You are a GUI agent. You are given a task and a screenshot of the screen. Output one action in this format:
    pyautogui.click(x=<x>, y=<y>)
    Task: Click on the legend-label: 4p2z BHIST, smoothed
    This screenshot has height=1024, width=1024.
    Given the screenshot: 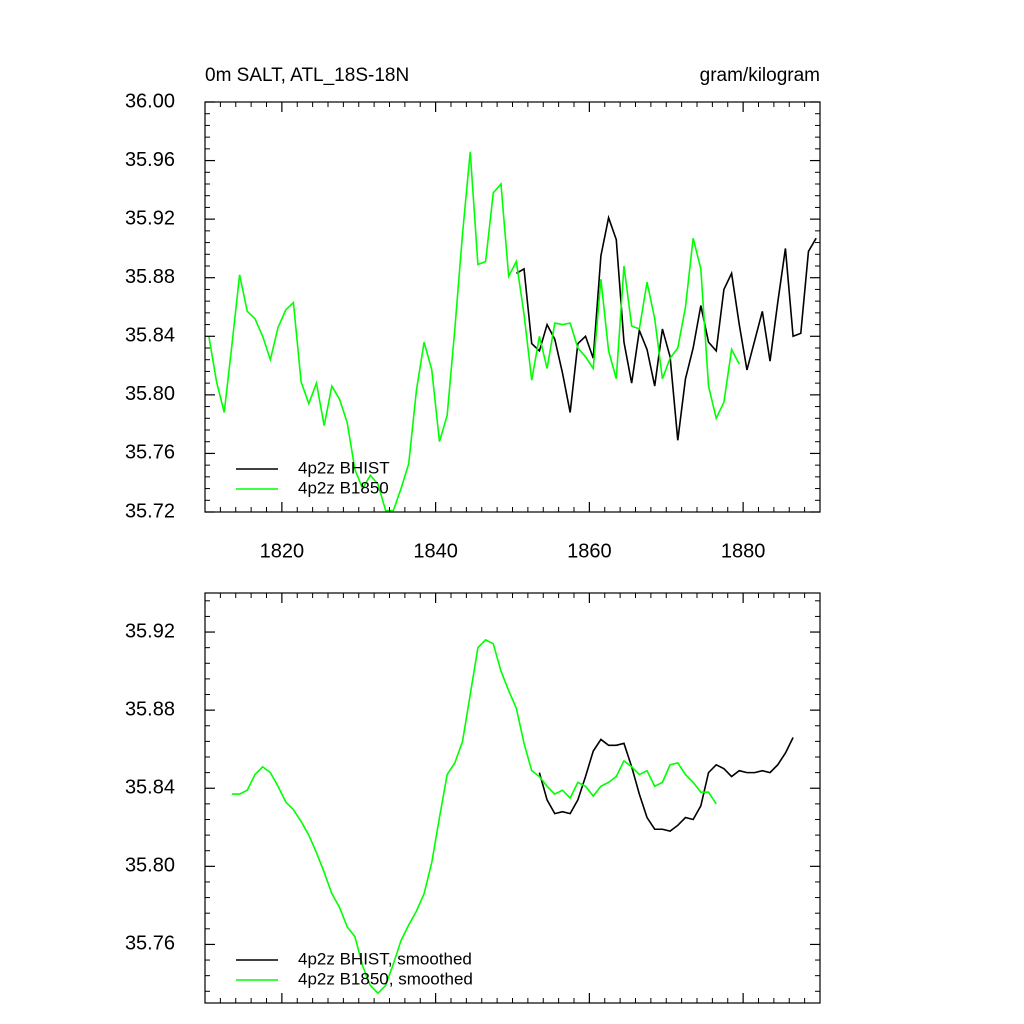 What is the action you would take?
    pyautogui.click(x=385, y=958)
    